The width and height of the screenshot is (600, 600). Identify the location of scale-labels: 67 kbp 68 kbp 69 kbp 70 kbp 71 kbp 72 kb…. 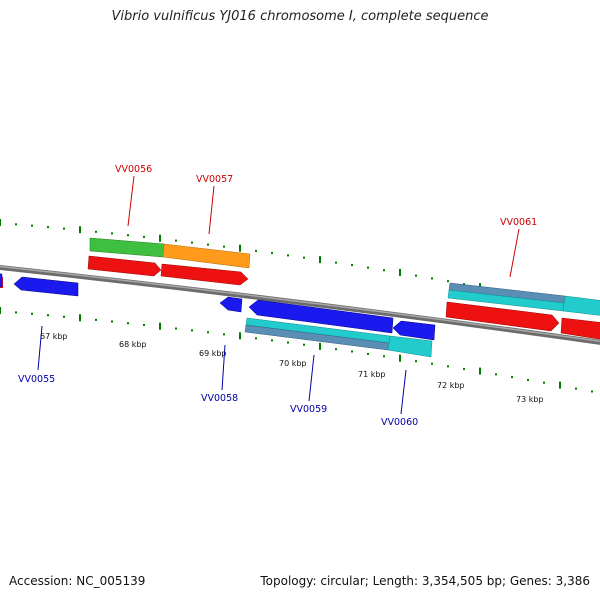
(292, 368).